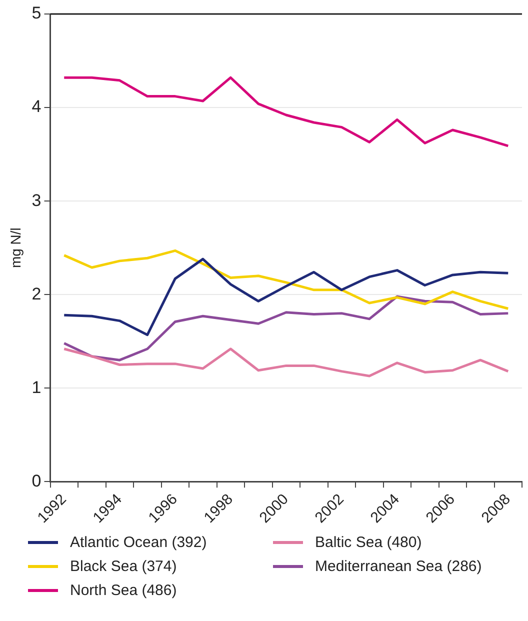 This screenshot has width=528, height=621. Describe the element at coordinates (37, 106) in the screenshot. I see `y-tick-label: 4` at that location.